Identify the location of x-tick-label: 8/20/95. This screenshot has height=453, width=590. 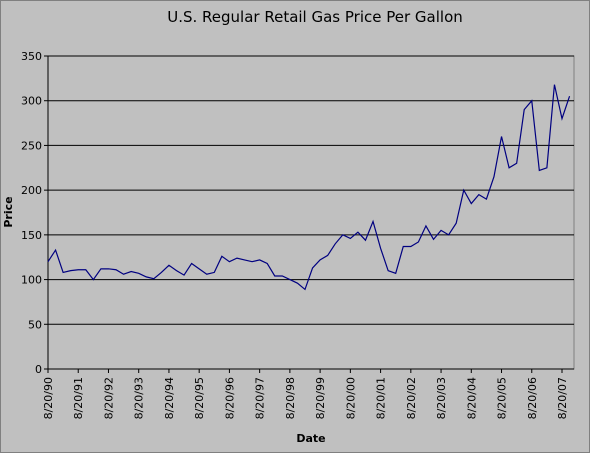
(199, 398).